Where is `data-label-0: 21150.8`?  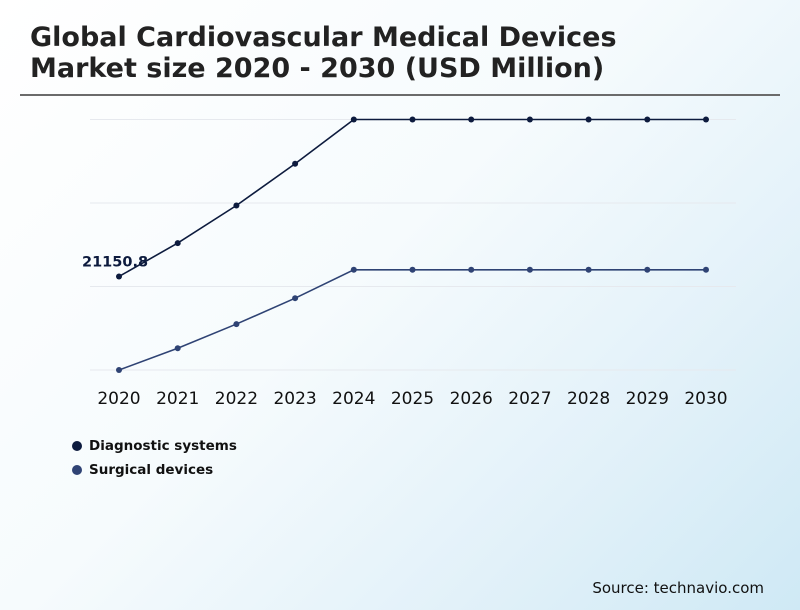
data-label-0: 21150.8 is located at coordinates (115, 262).